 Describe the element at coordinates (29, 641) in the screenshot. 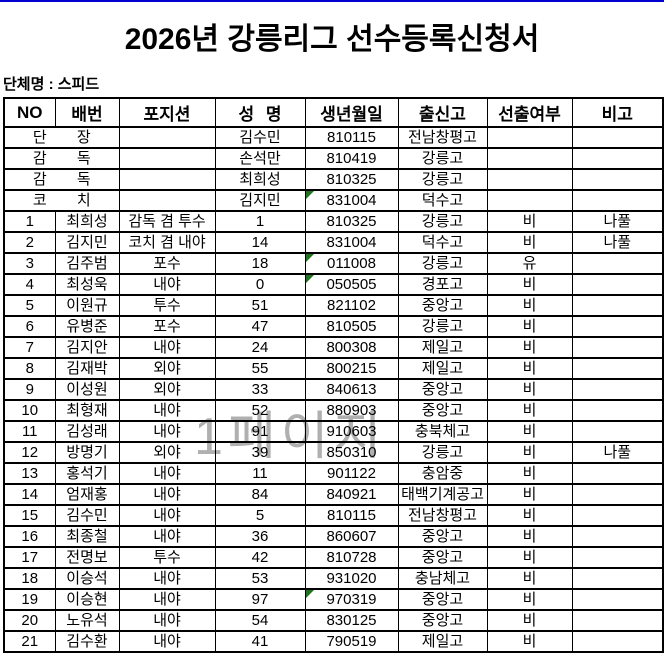

I see `cell-no: 21` at that location.